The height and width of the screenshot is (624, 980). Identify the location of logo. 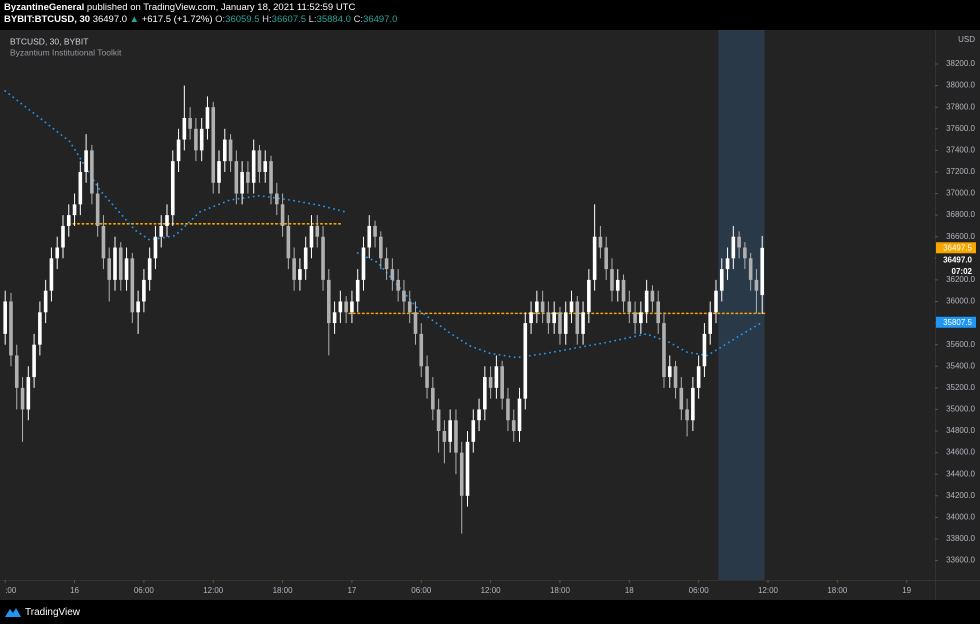
(13, 612).